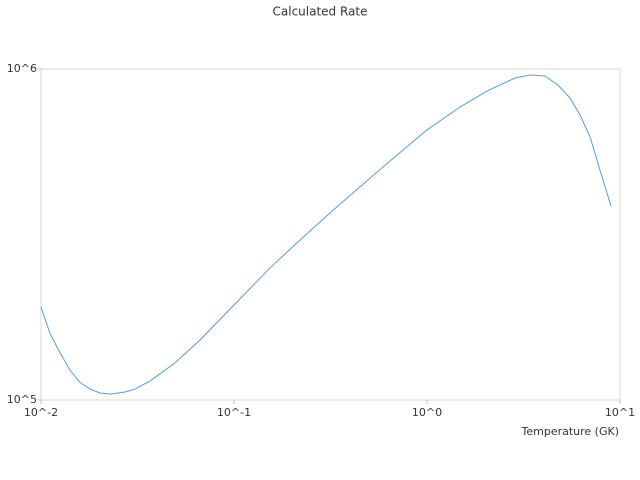  What do you see at coordinates (41, 412) in the screenshot?
I see `x-tick-label: 10^-2` at bounding box center [41, 412].